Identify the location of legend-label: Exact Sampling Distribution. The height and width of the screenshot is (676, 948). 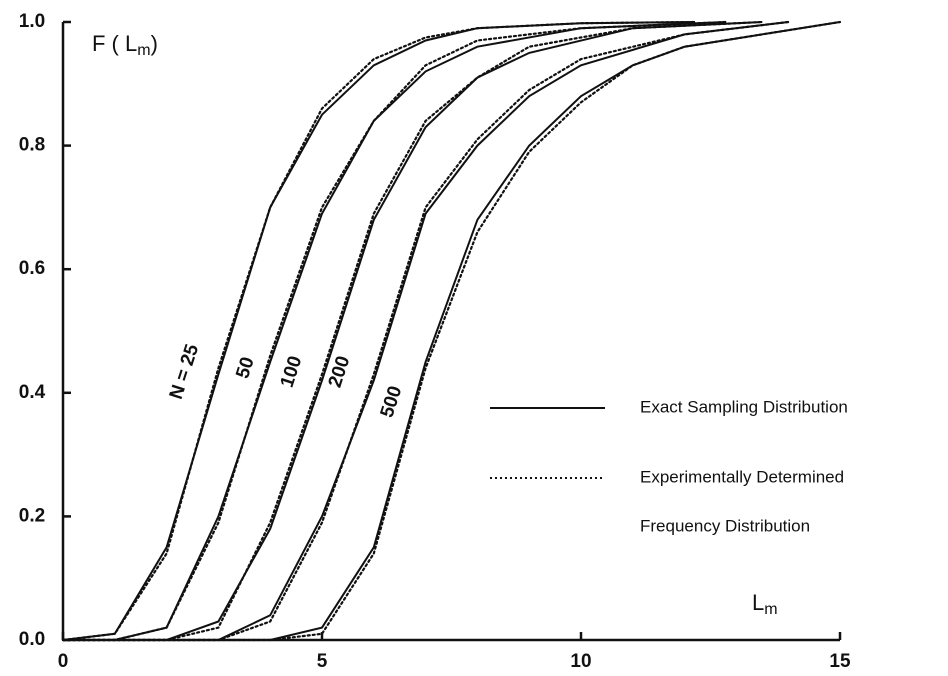
(744, 406).